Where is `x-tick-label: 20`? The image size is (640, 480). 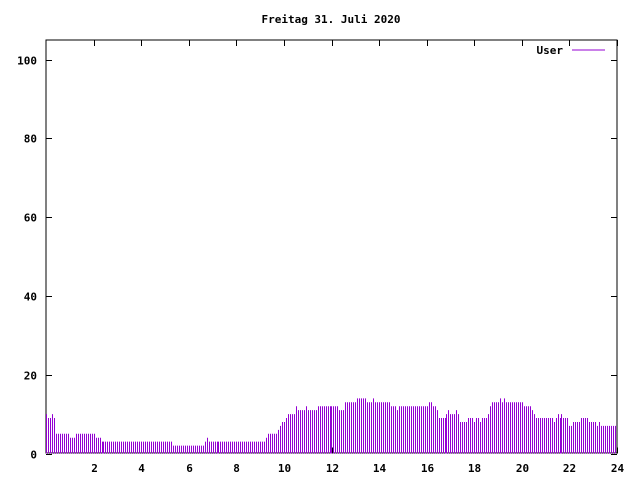 x-tick-label: 20 is located at coordinates (522, 468).